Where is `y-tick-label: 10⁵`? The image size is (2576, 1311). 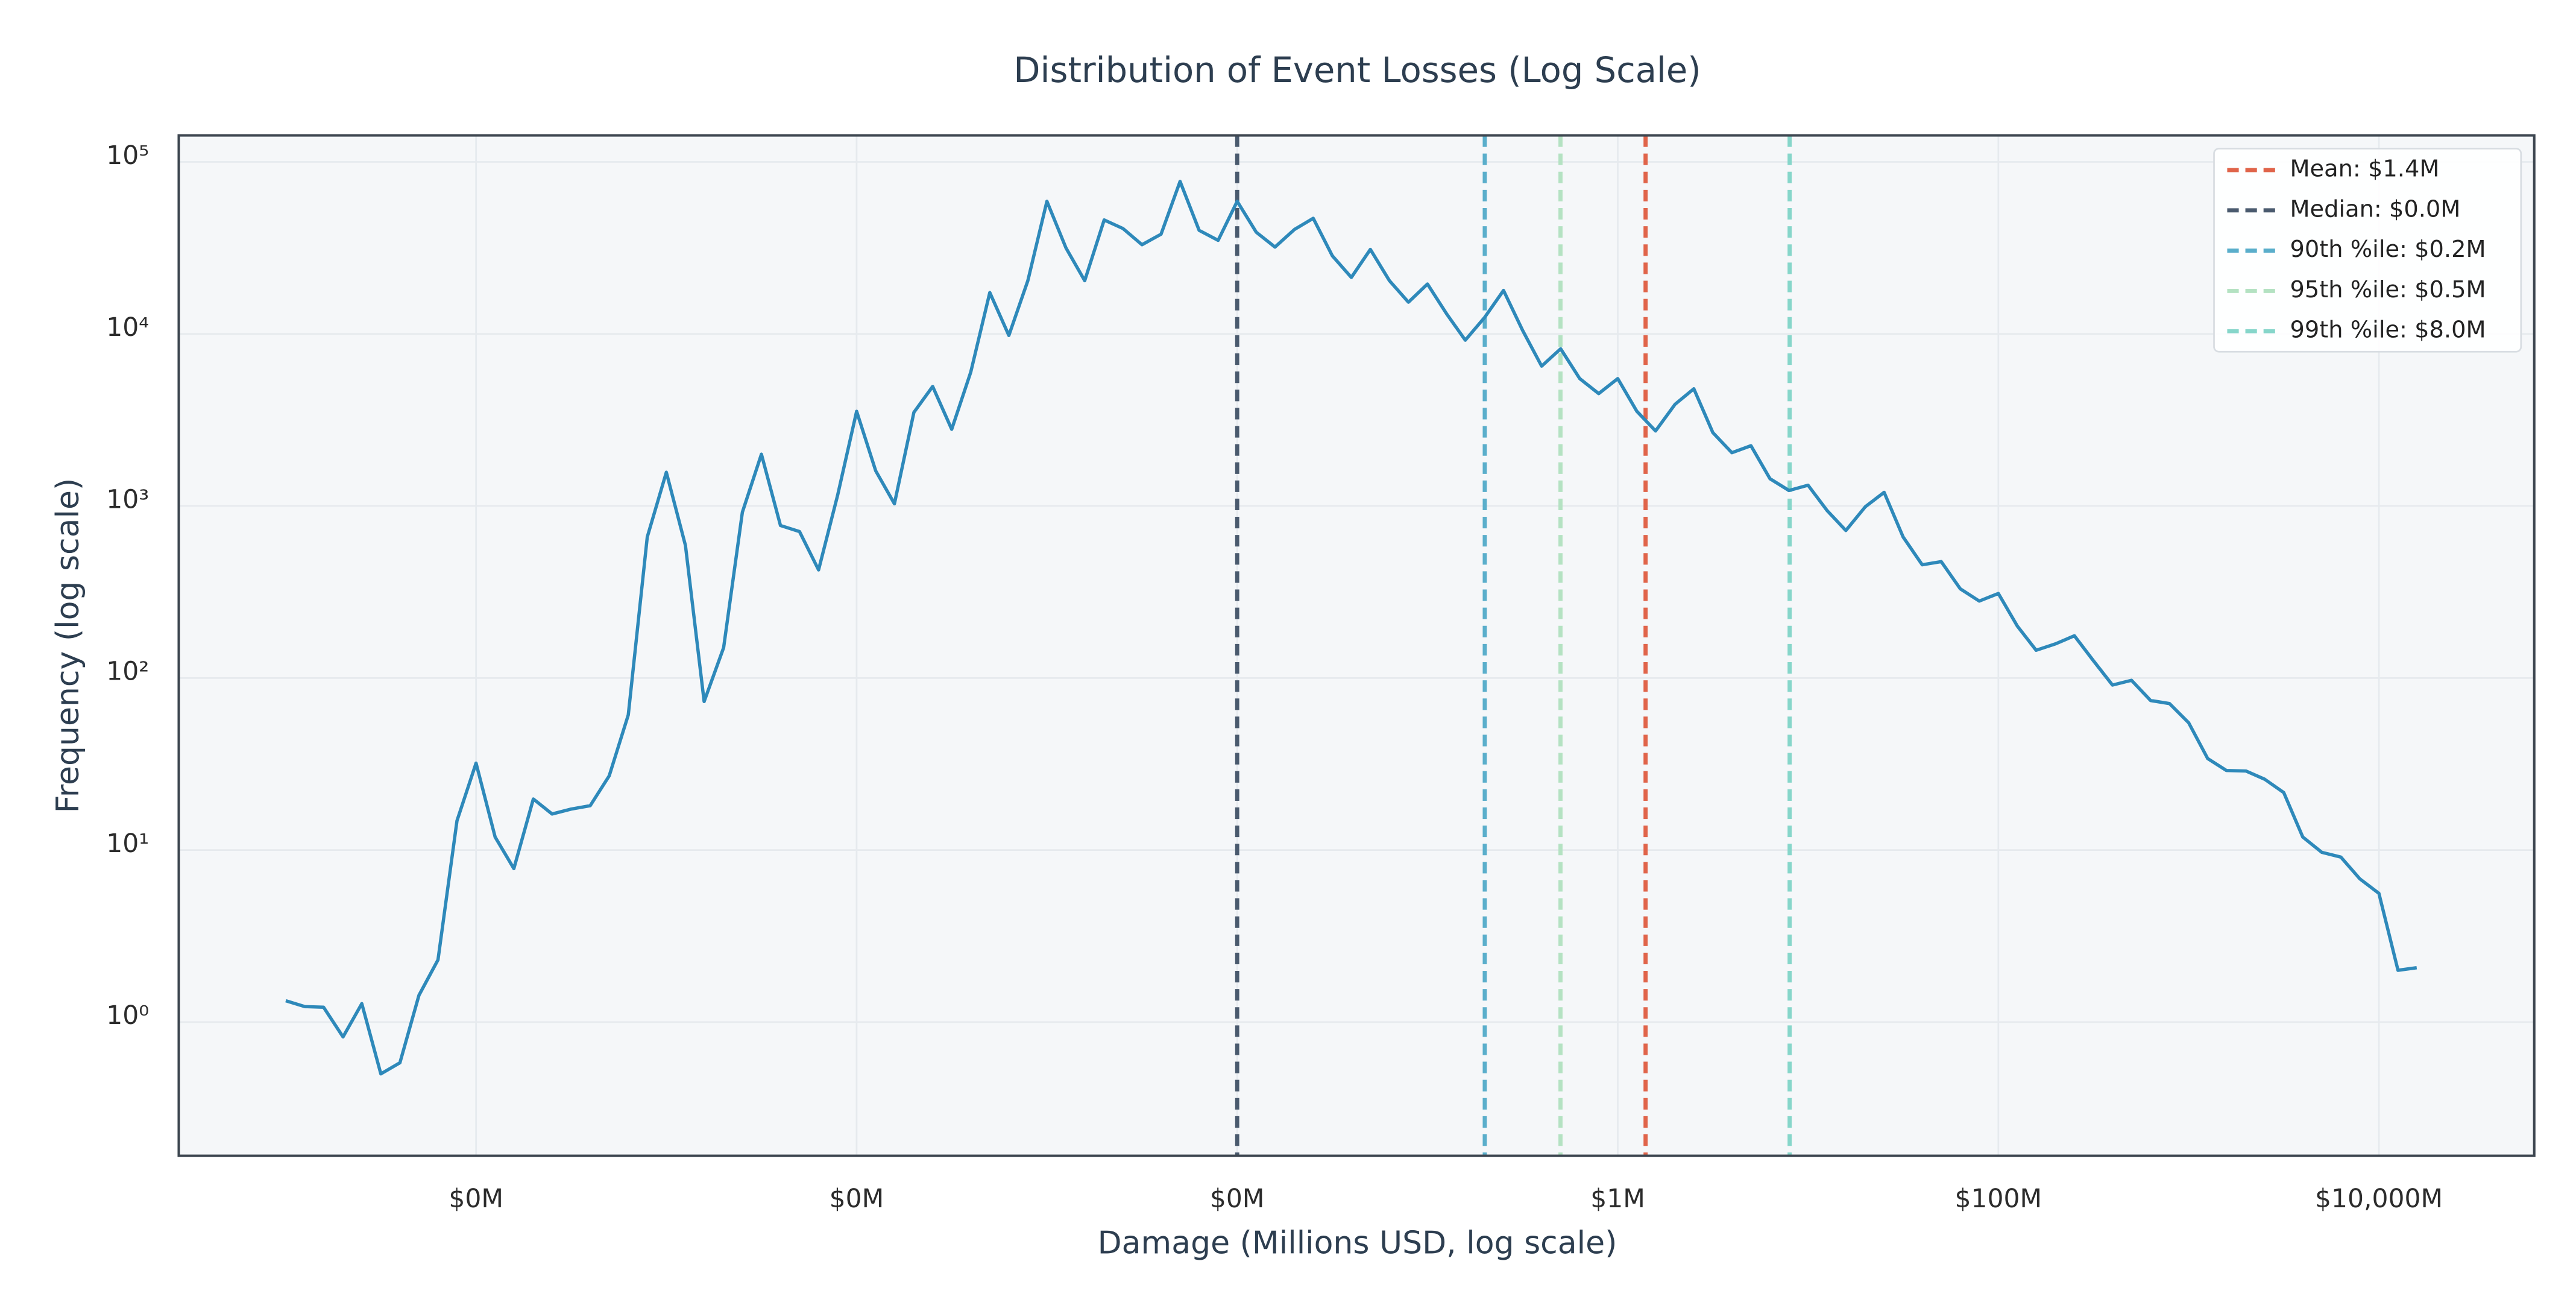
y-tick-label: 10⁵ is located at coordinates (127, 156).